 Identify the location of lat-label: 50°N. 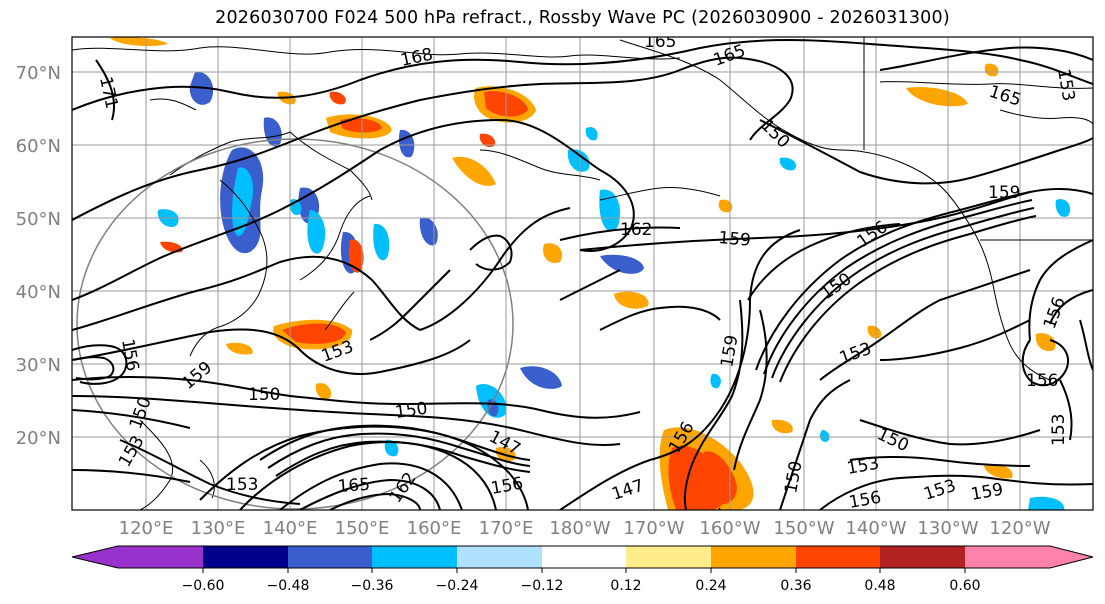
(38, 219).